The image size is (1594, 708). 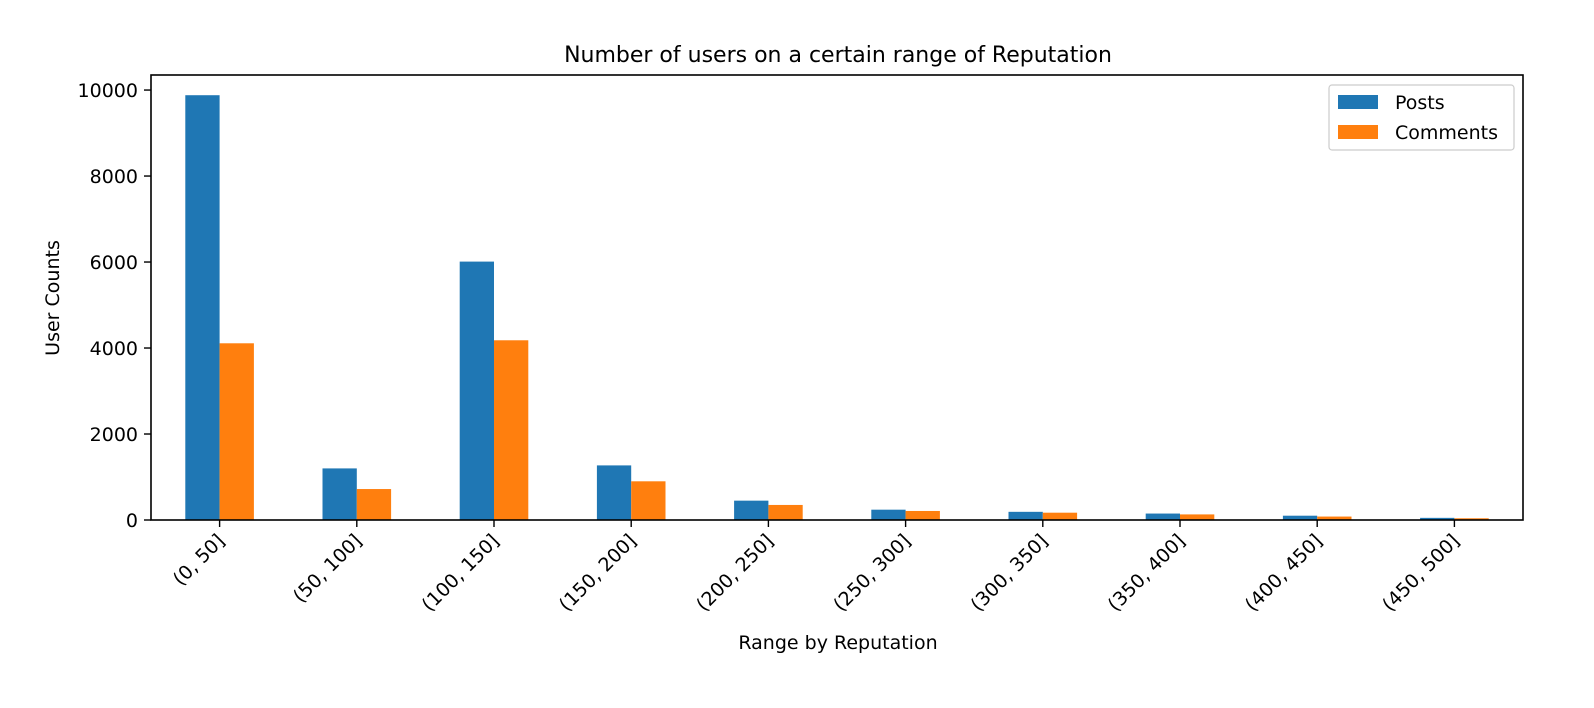 I want to click on x-tick-label: (100, 150], so click(x=461, y=573).